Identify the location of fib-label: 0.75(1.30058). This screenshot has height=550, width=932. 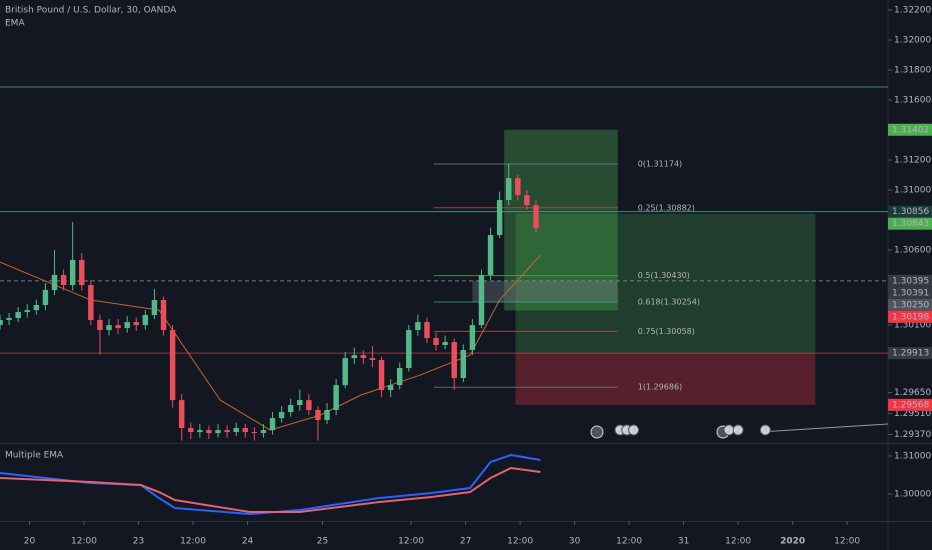
(666, 331).